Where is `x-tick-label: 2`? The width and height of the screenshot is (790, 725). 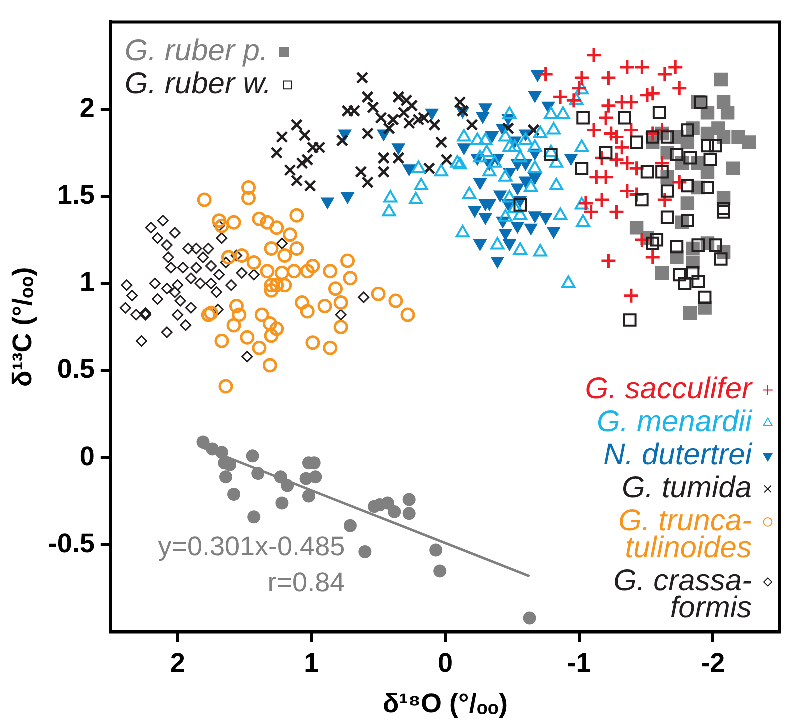 x-tick-label: 2 is located at coordinates (178, 663).